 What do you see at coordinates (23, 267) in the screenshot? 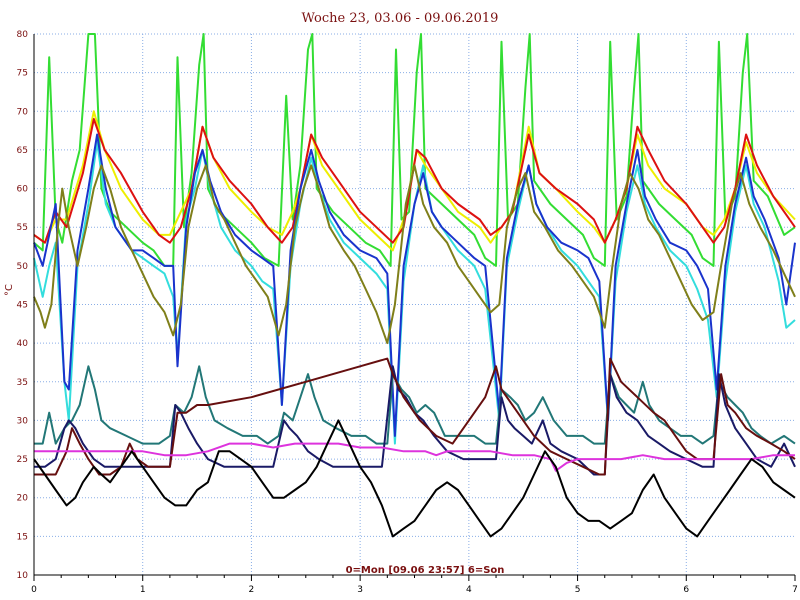
I see `y-tick-label: 50` at bounding box center [23, 267].